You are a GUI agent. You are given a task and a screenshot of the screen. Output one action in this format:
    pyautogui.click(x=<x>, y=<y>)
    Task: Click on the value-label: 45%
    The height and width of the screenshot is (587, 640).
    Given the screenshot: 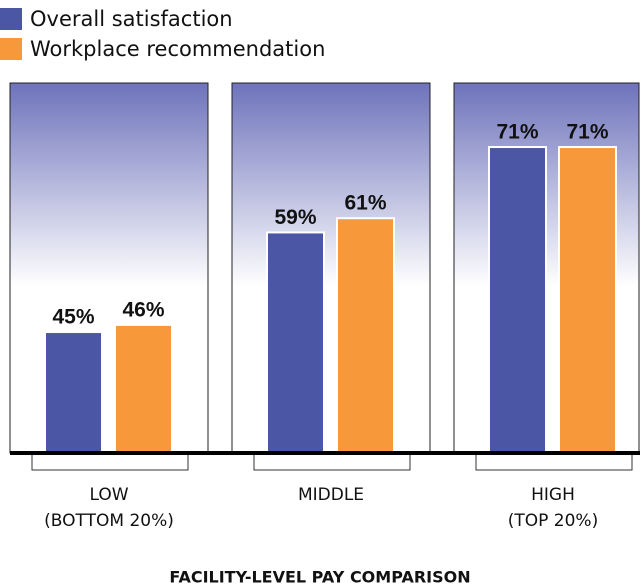 What is the action you would take?
    pyautogui.click(x=73, y=317)
    